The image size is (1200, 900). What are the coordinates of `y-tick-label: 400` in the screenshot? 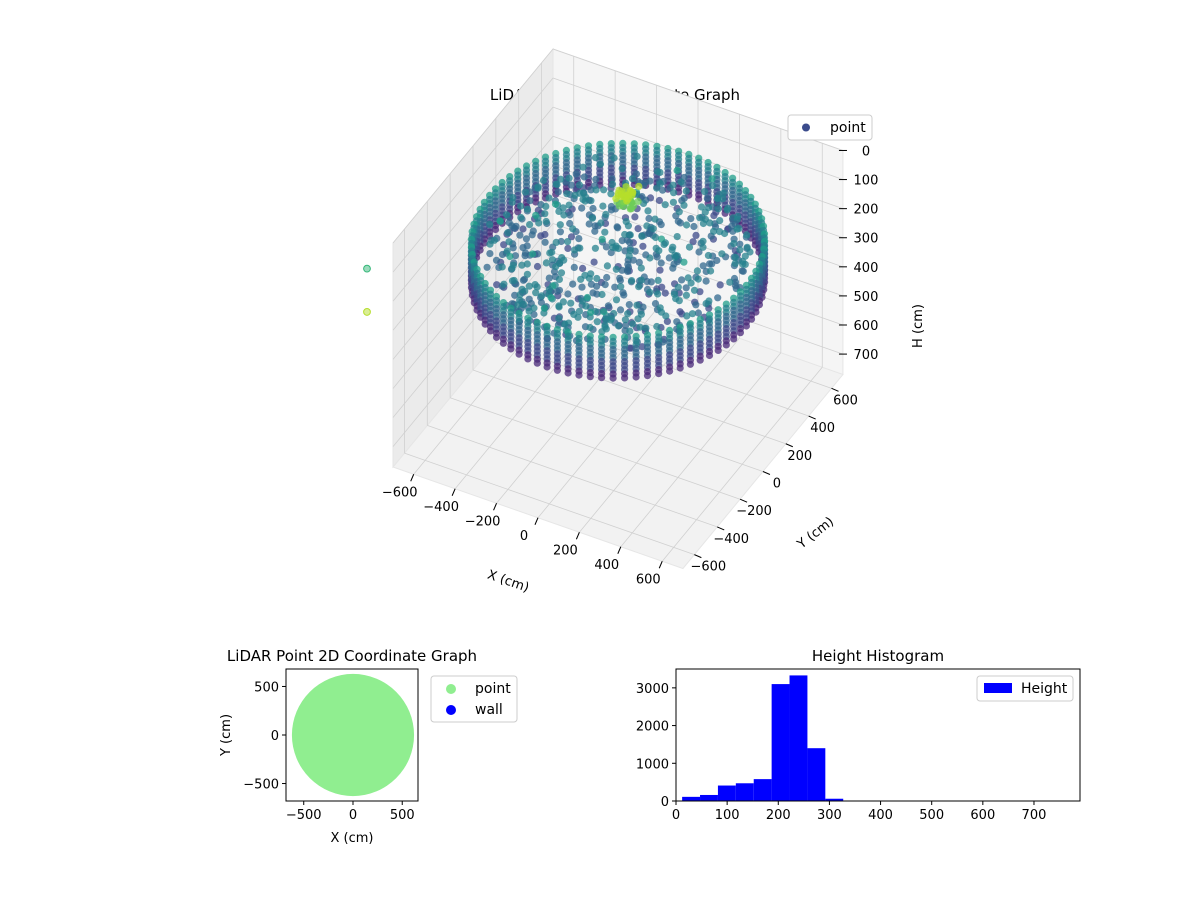 It's located at (822, 428).